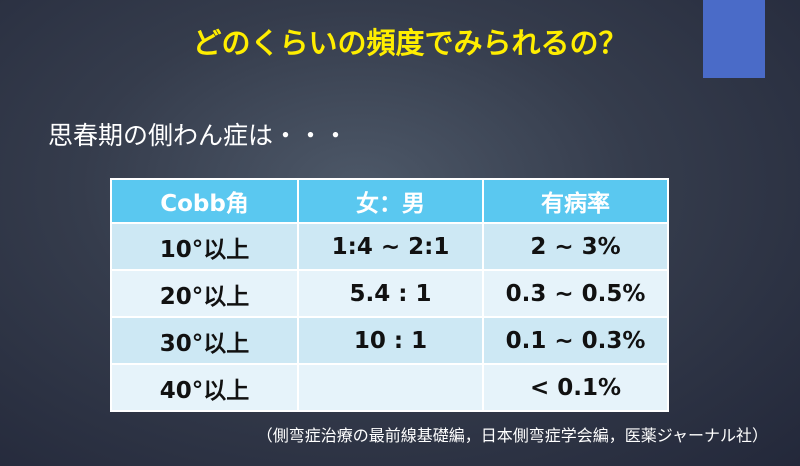  What do you see at coordinates (204, 293) in the screenshot?
I see `table-cell: 20°以上` at bounding box center [204, 293].